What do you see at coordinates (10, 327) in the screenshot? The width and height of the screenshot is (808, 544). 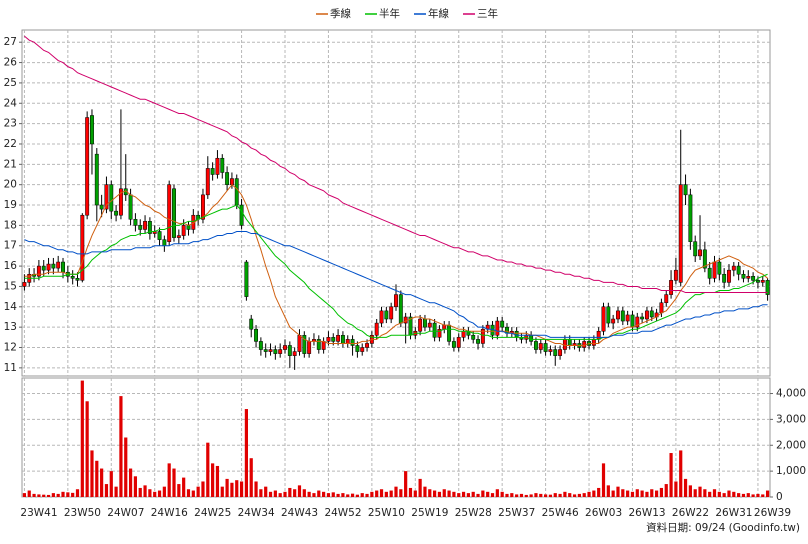 I see `y-tick-label: 13` at bounding box center [10, 327].